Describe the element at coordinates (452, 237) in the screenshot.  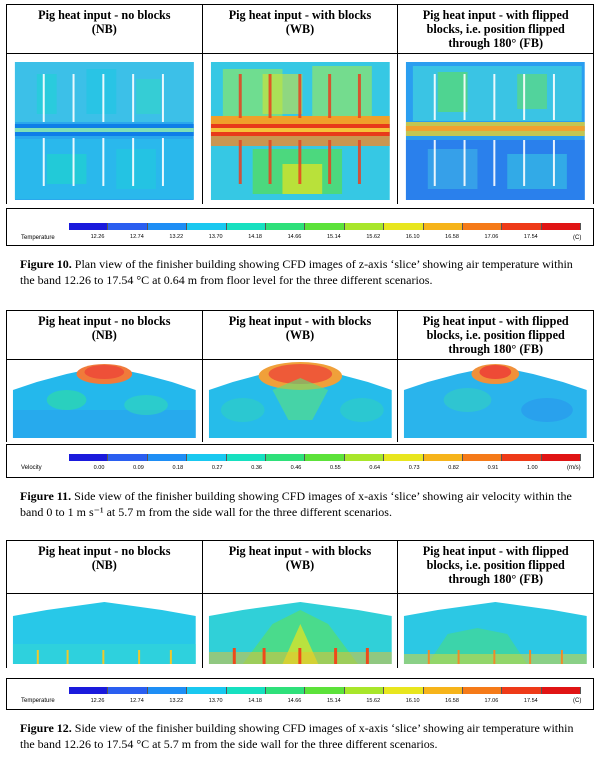
I see `legend-tick-label: 16.58` at that location.